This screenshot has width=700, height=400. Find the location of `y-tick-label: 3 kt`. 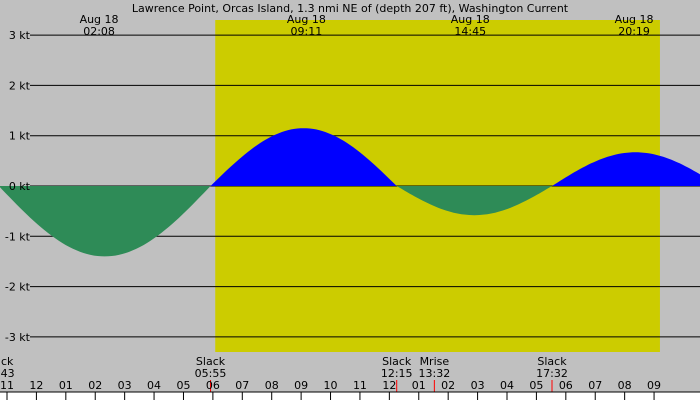

y-tick-label: 3 kt is located at coordinates (20, 35).